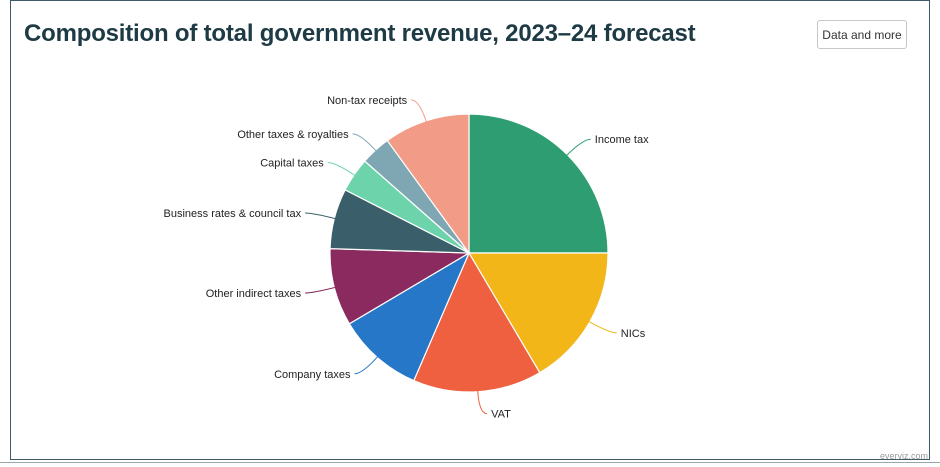 This screenshot has height=467, width=940. Describe the element at coordinates (321, 290) in the screenshot. I see `connector-other-indirect-taxes` at that location.